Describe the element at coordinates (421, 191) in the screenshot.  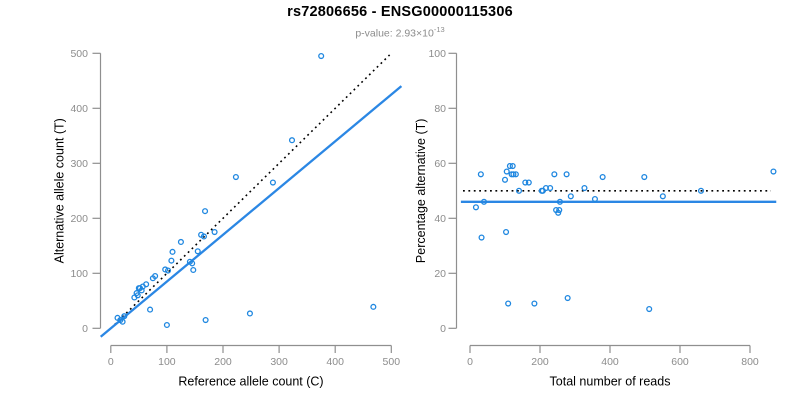
I see `y-axis-title: Percentage alternative (T)` at that location.